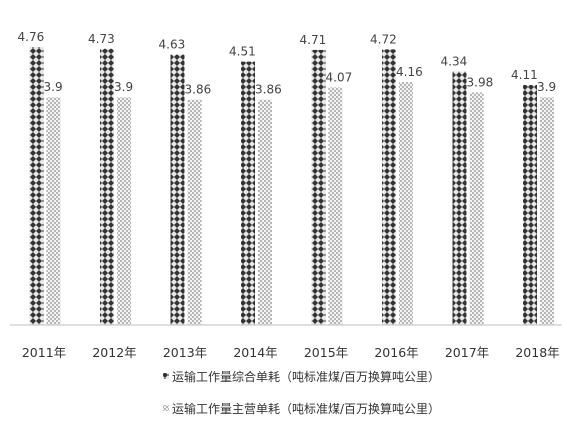  Describe the element at coordinates (31, 37) in the screenshot. I see `data-label-s0-0: 4.76` at that location.